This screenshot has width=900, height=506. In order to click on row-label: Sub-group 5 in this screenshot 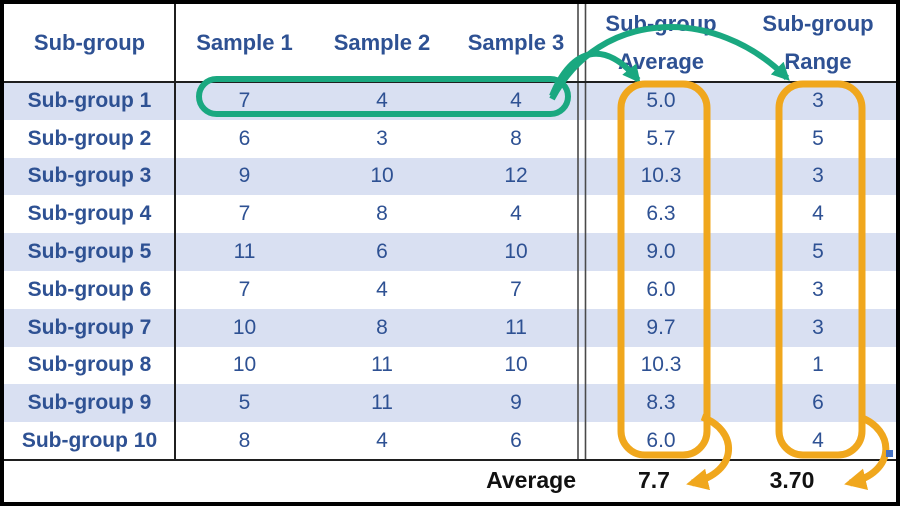, I will do `click(89, 252)`.